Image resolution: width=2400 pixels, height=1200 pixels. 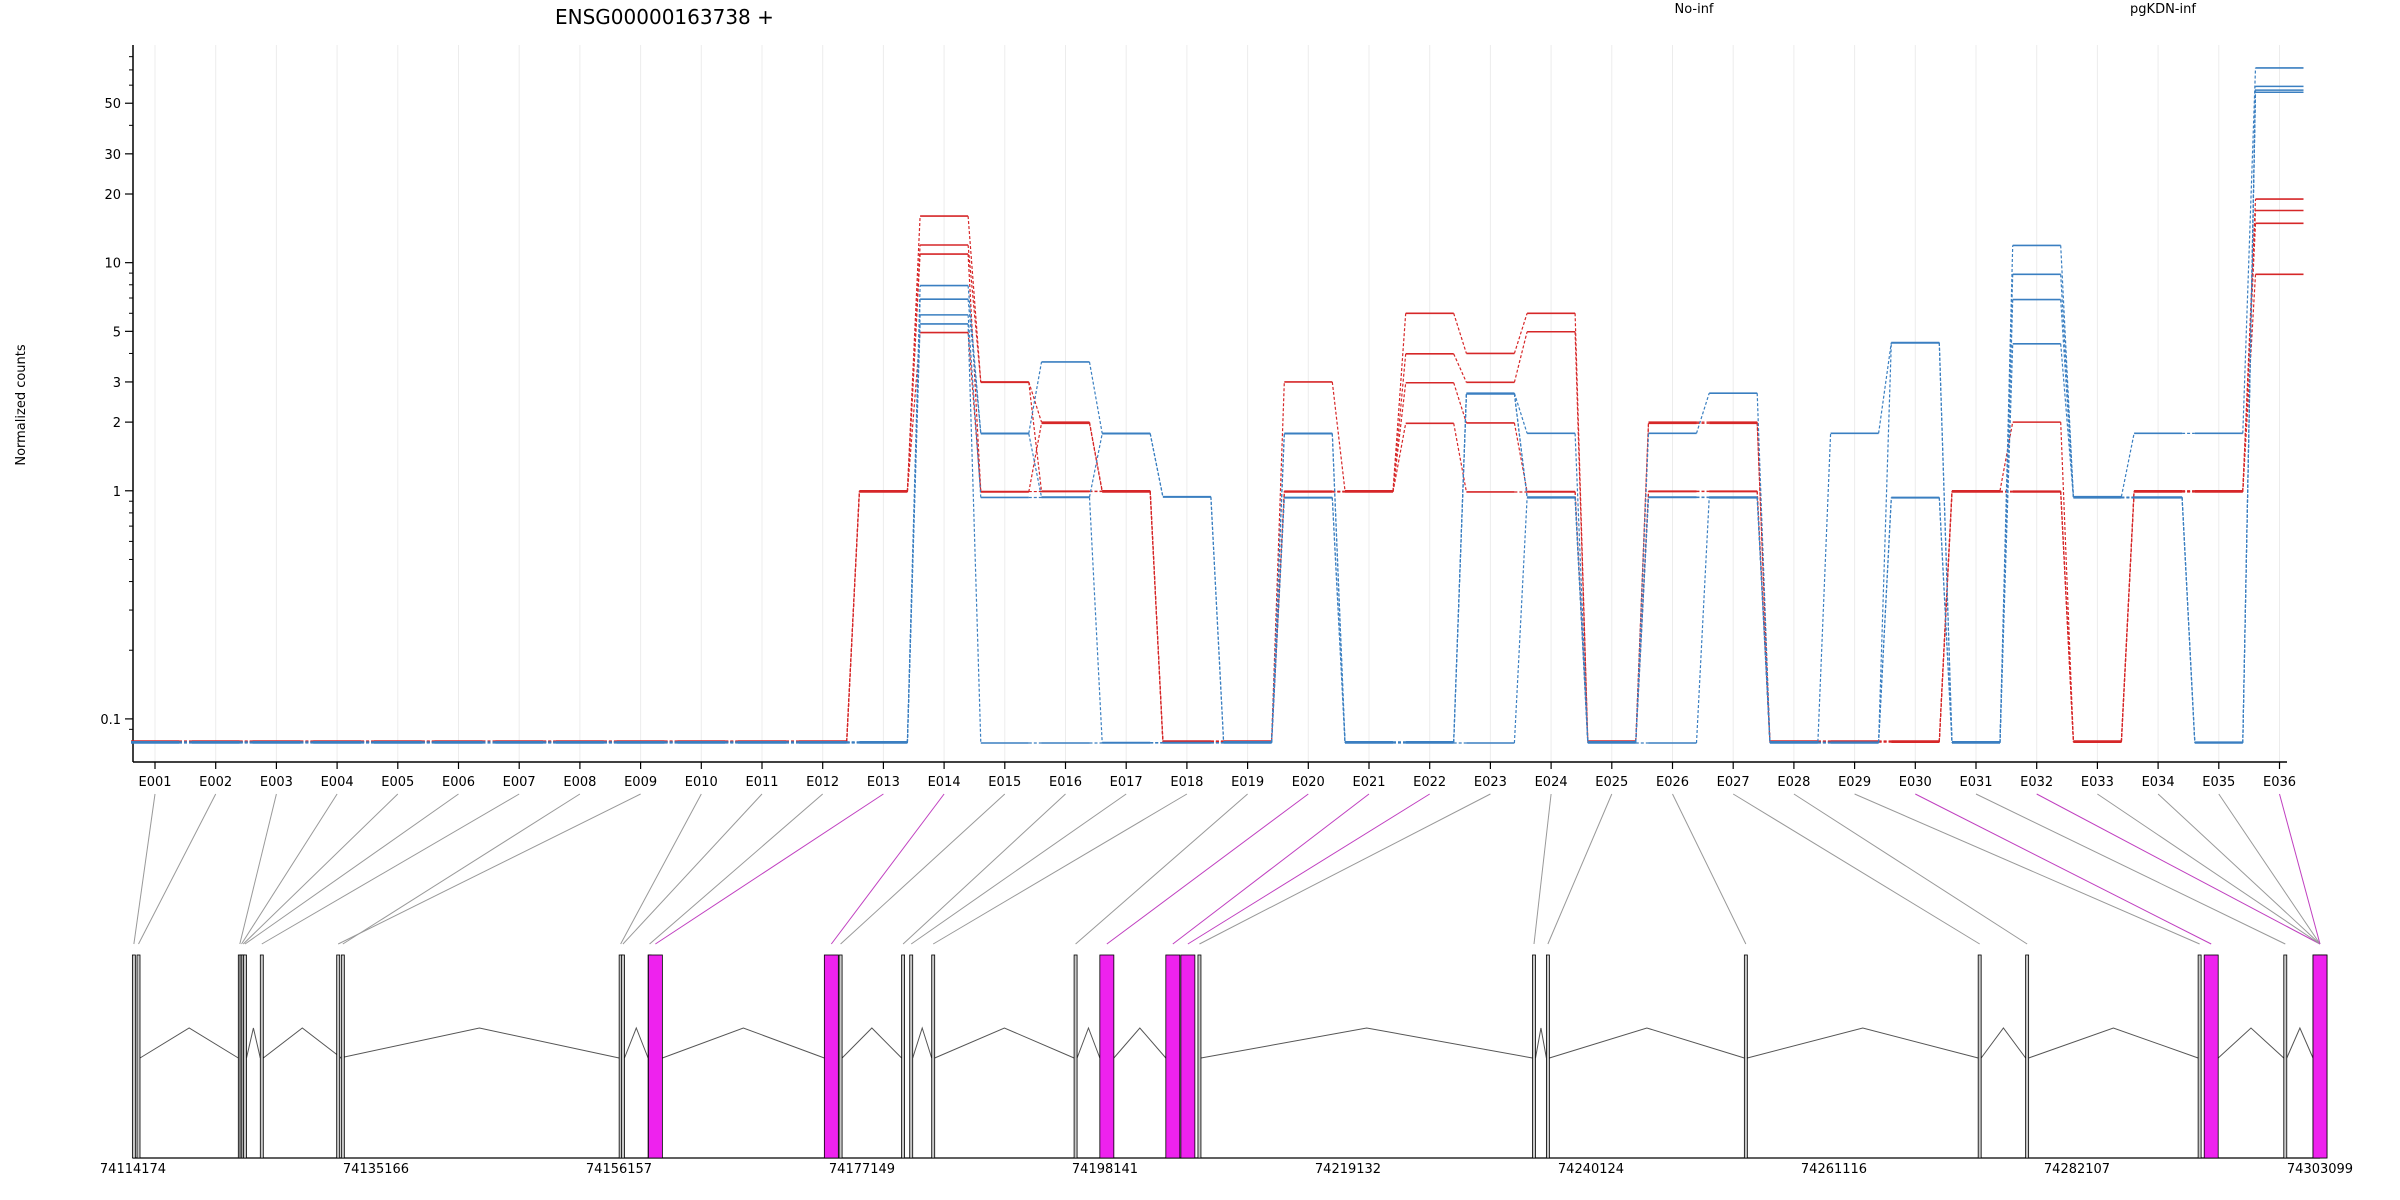 I want to click on exon-label: E032, so click(x=2036, y=782).